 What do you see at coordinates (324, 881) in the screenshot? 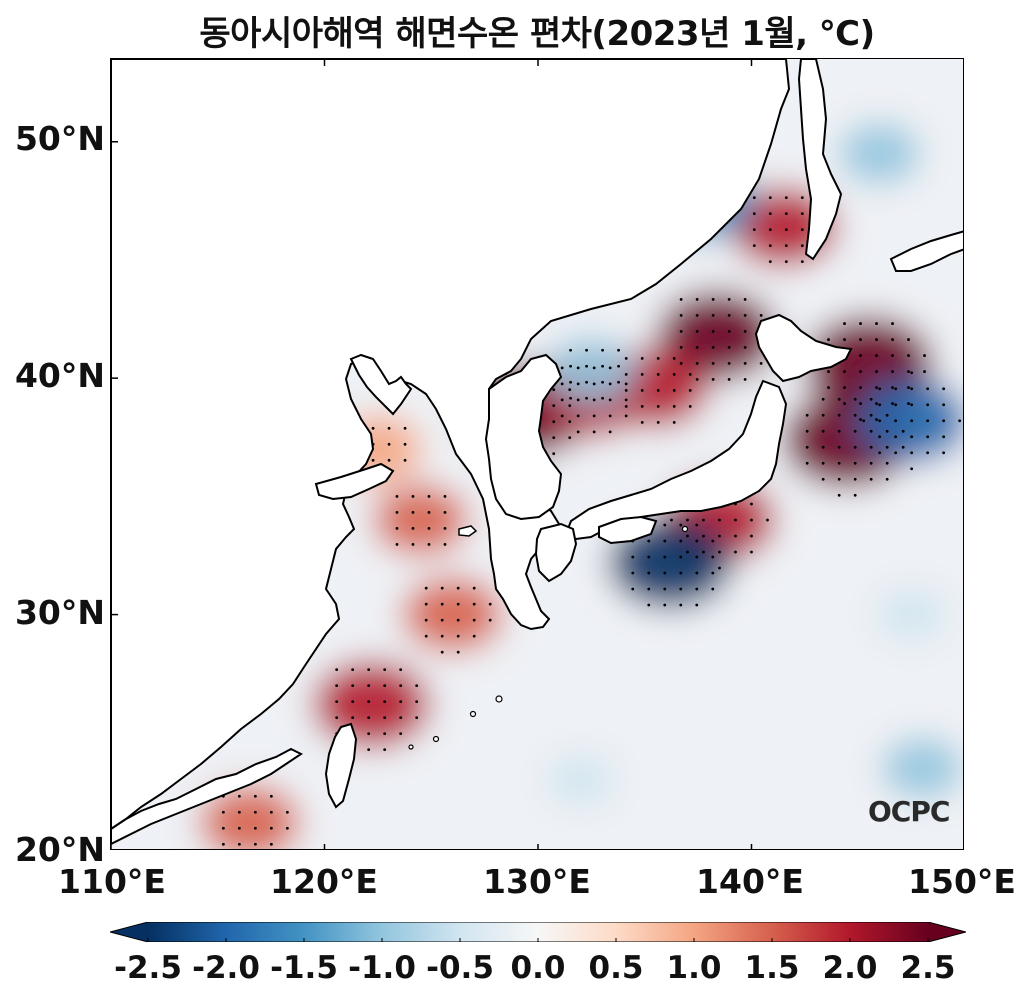
I see `lon-label-120: 120°E` at bounding box center [324, 881].